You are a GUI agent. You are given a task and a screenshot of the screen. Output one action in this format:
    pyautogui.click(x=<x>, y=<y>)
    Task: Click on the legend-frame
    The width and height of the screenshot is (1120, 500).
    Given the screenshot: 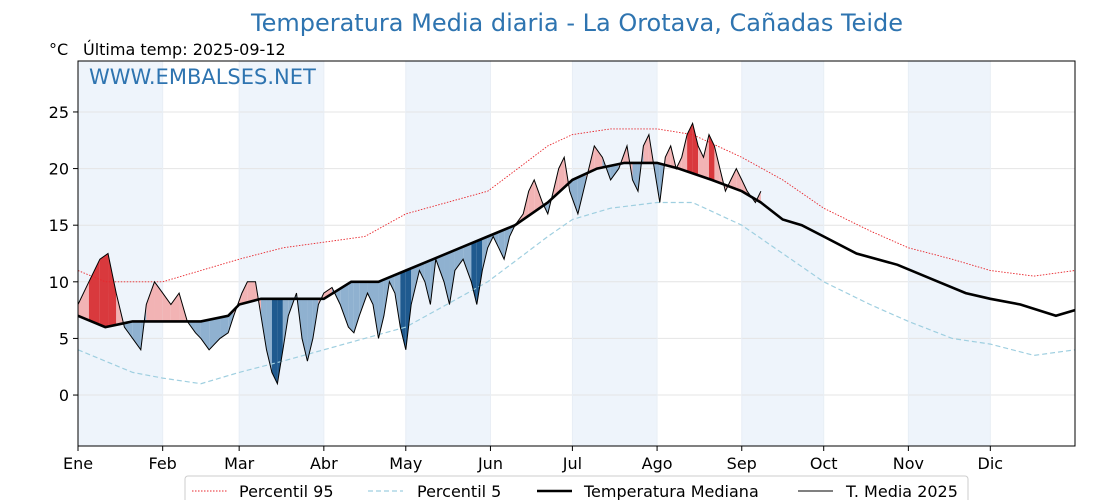 What is the action you would take?
    pyautogui.click(x=576, y=487)
    